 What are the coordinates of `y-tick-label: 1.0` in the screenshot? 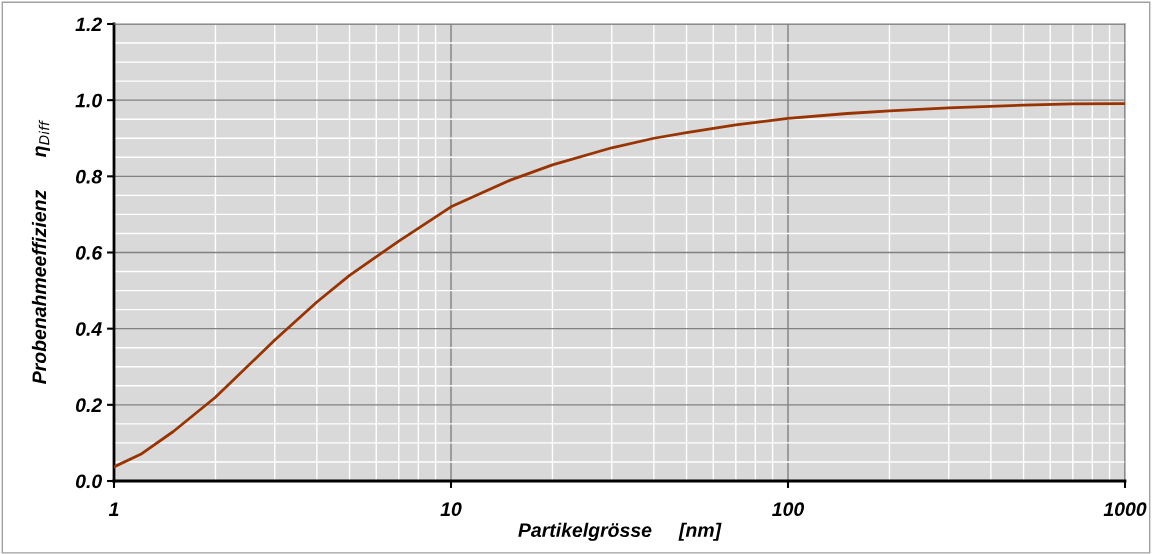 It's located at (89, 100).